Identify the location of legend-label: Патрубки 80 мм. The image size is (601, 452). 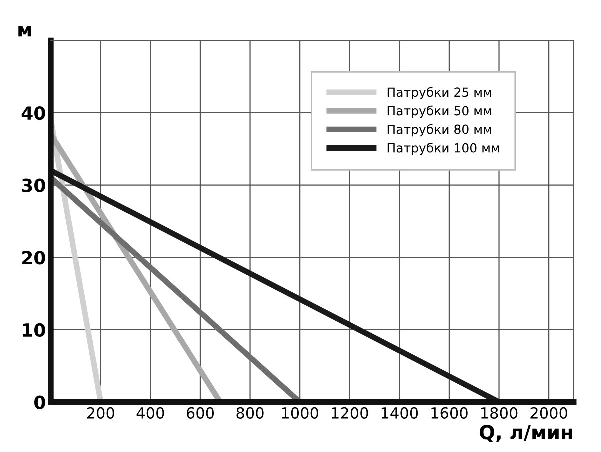
(440, 130).